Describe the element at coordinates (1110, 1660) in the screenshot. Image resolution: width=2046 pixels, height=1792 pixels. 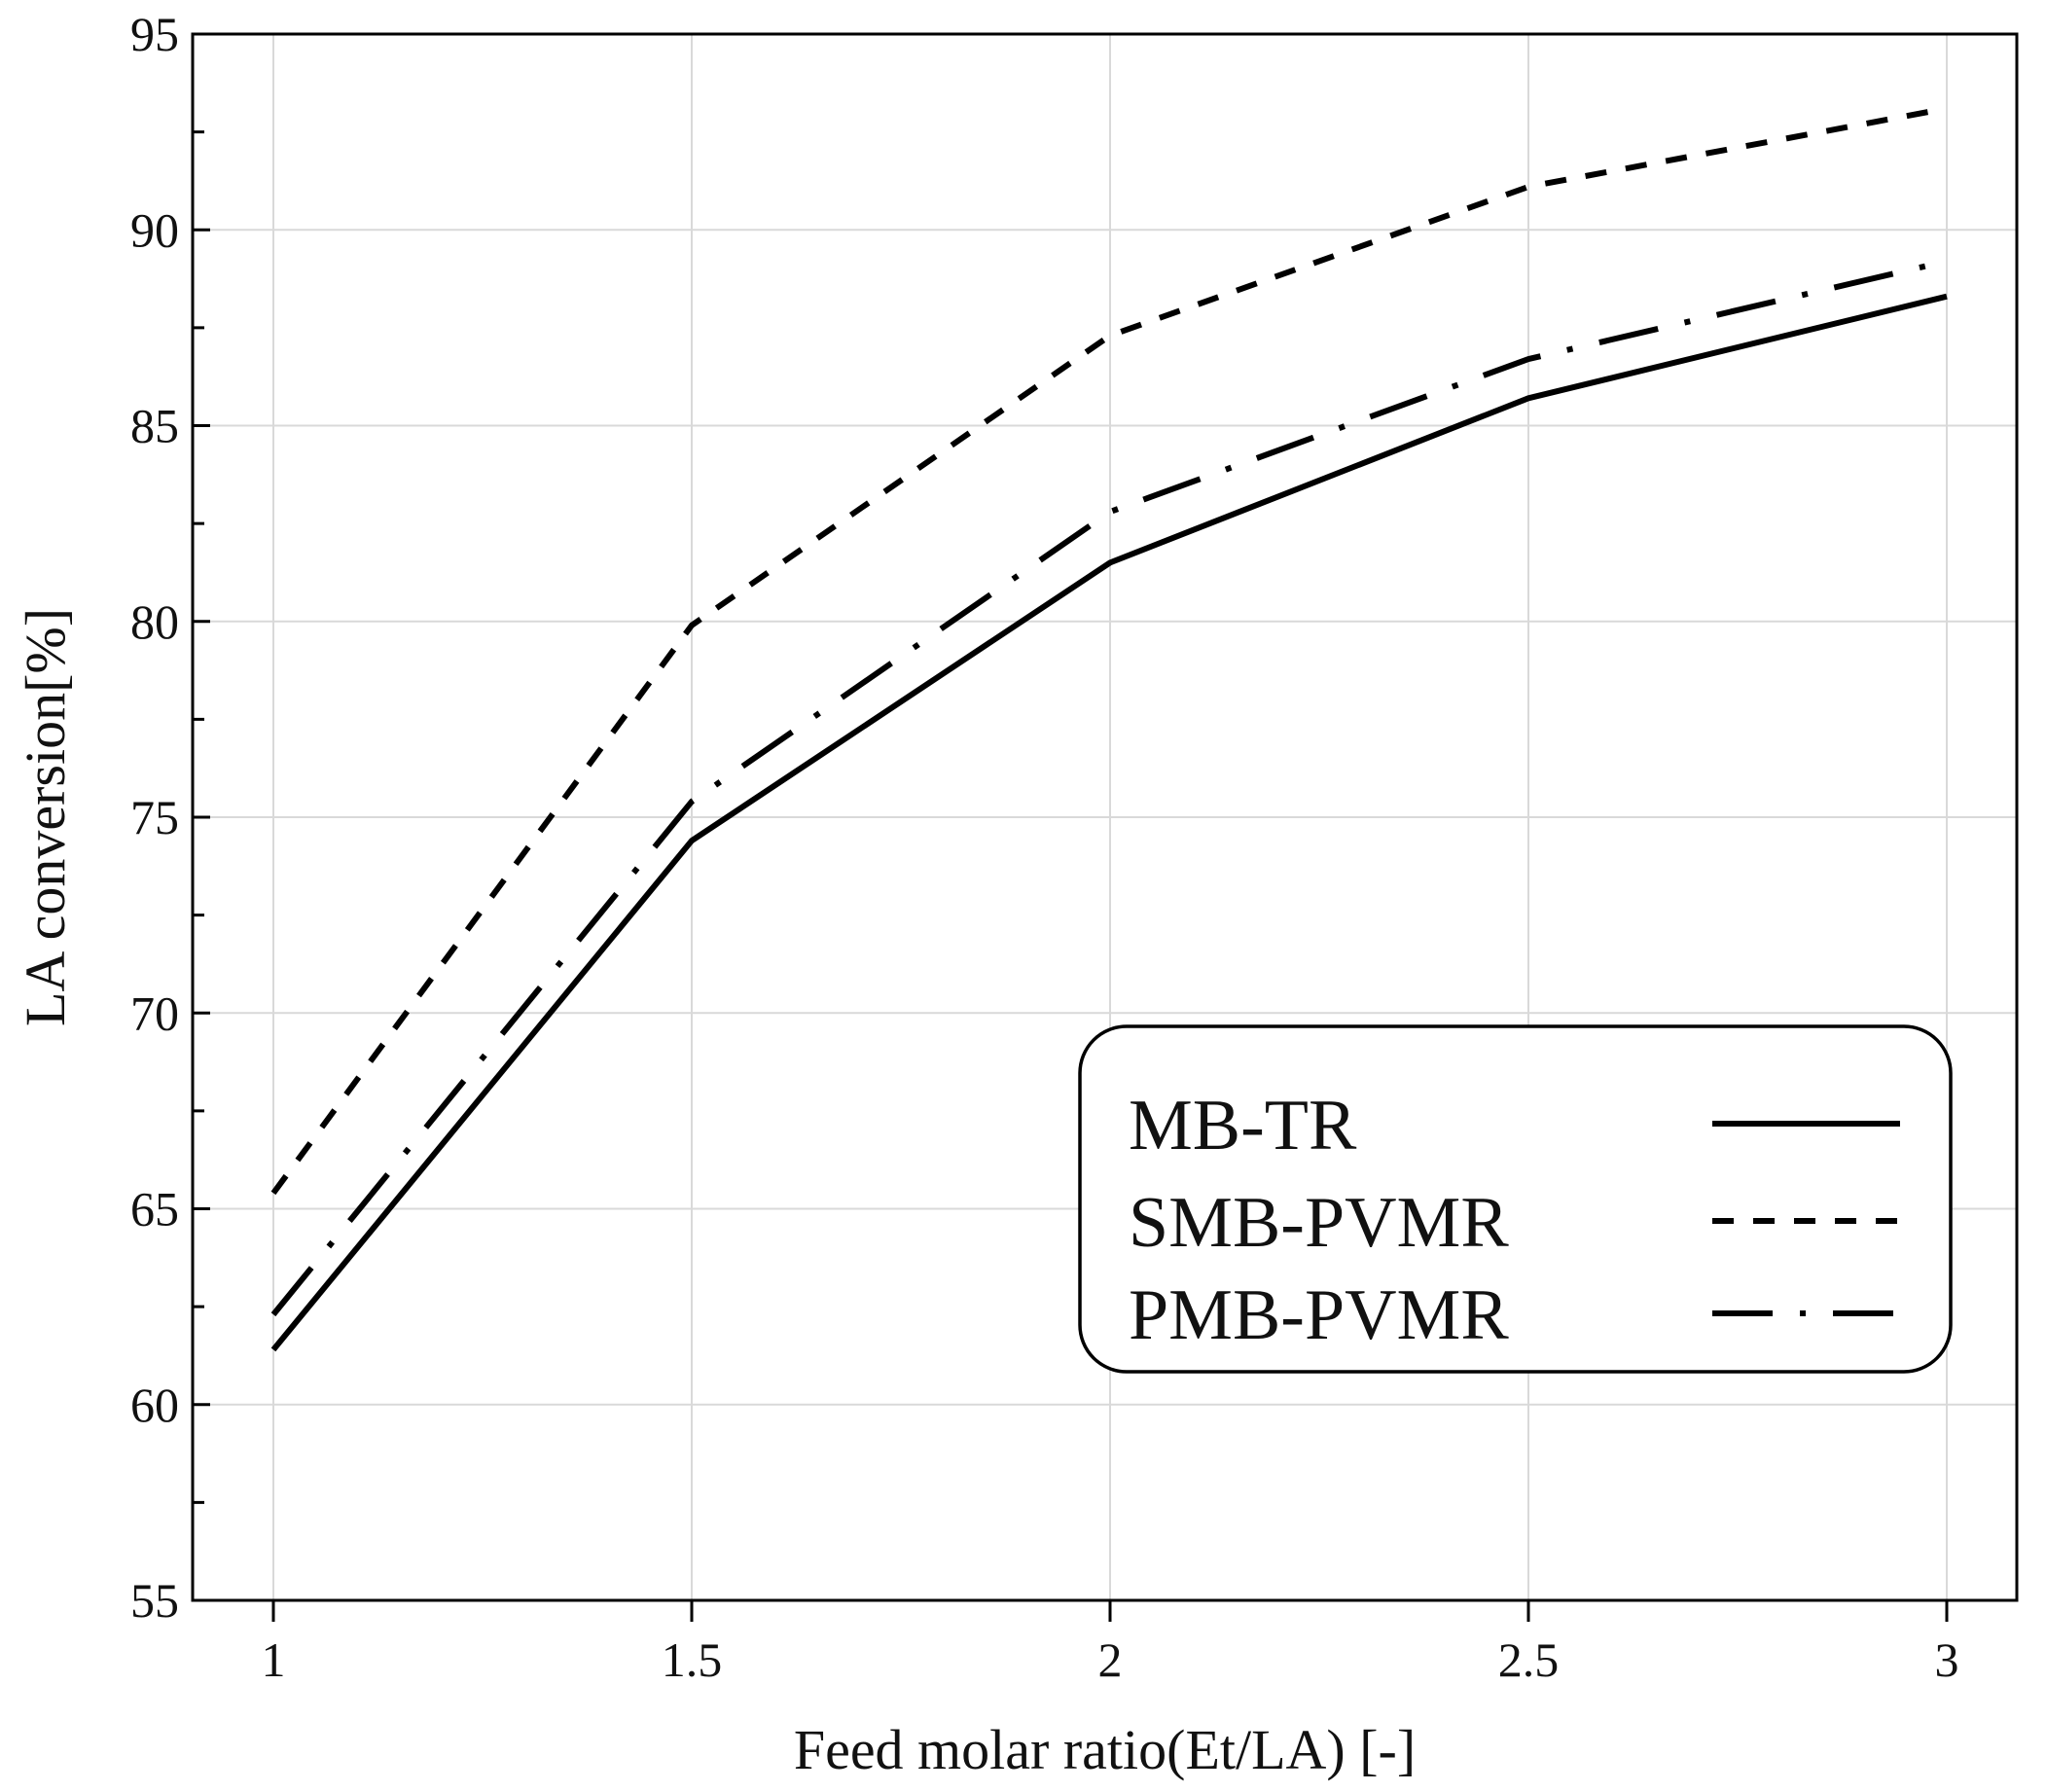
I see `x-tick-label: 2` at that location.